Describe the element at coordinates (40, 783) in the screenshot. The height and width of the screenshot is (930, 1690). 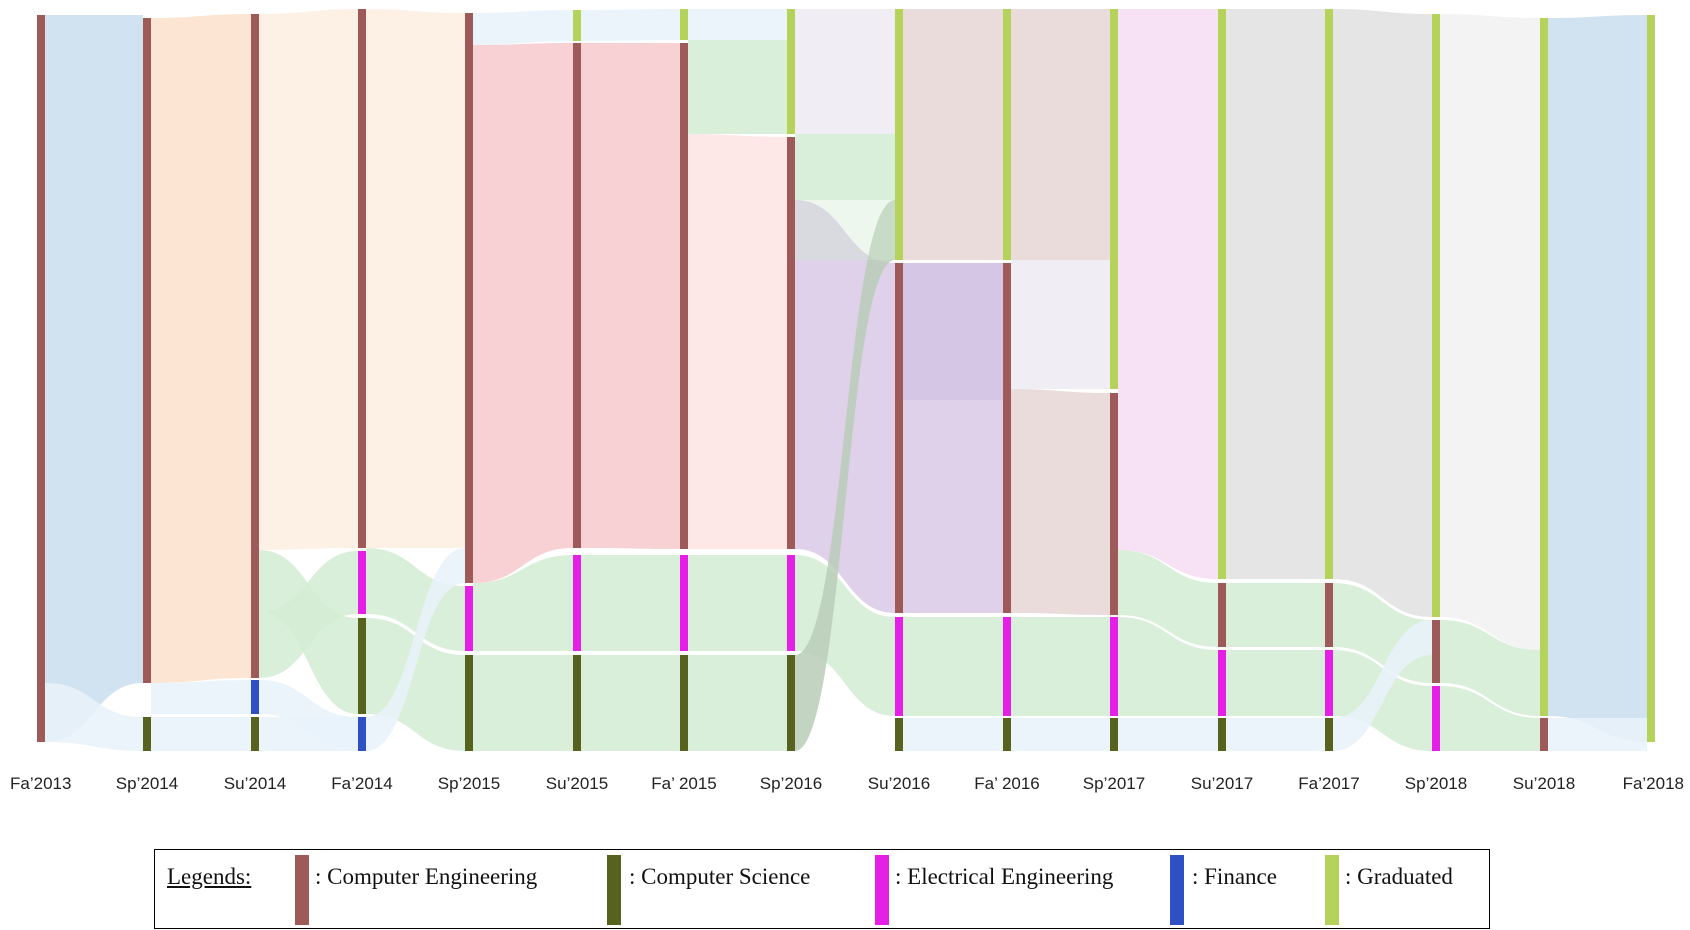
I see `term-label: Fa’2013` at that location.